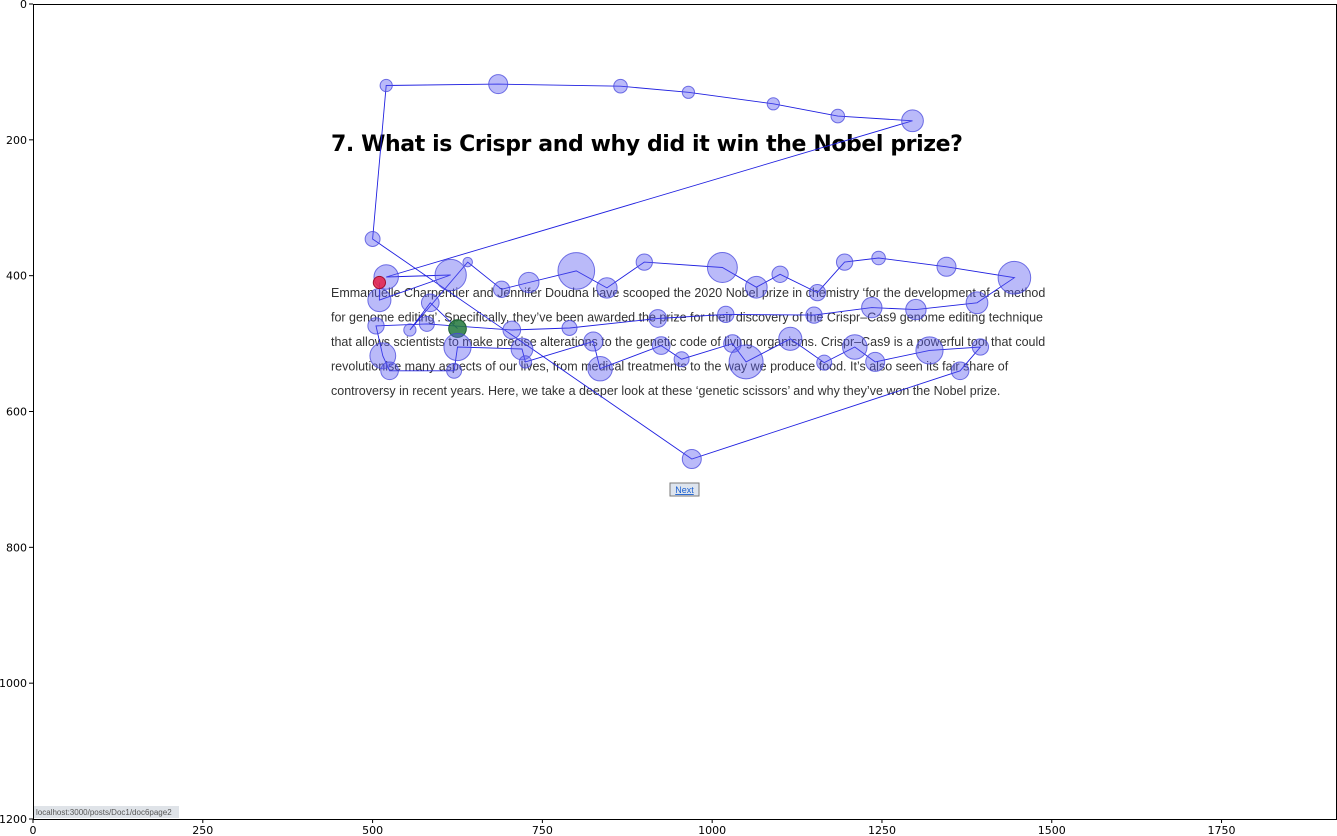 The width and height of the screenshot is (1337, 836). What do you see at coordinates (16, 140) in the screenshot?
I see `y-tick-label: 200` at bounding box center [16, 140].